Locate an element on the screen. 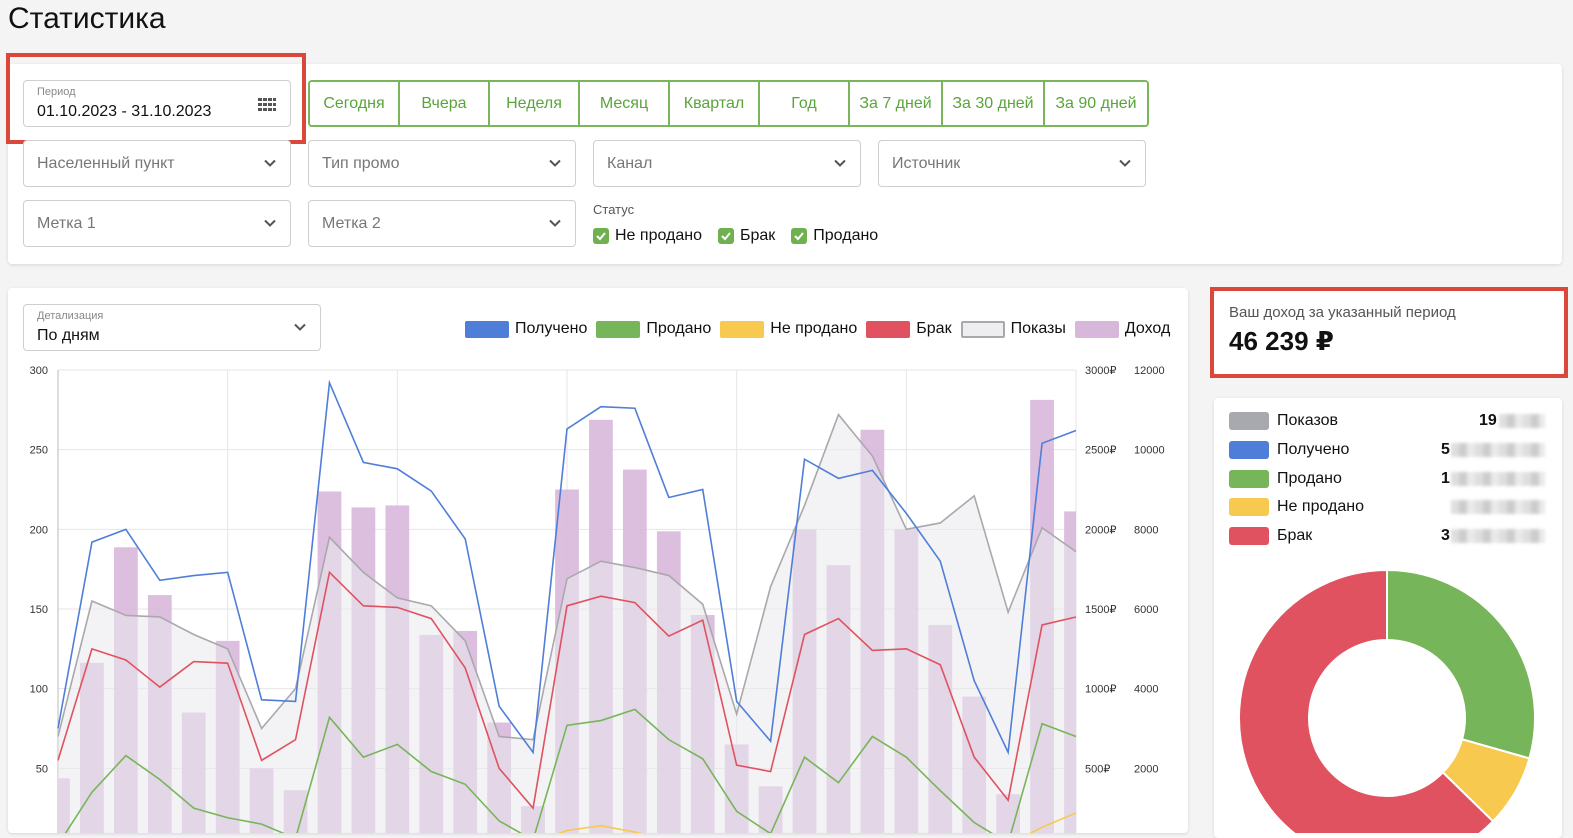  detail-value: По дням is located at coordinates (68, 335).